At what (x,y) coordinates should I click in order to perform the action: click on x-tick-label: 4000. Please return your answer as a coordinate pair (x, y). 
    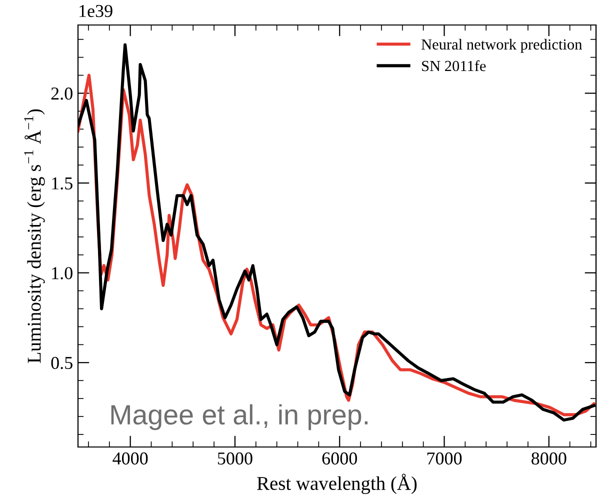
    Looking at the image, I should click on (130, 458).